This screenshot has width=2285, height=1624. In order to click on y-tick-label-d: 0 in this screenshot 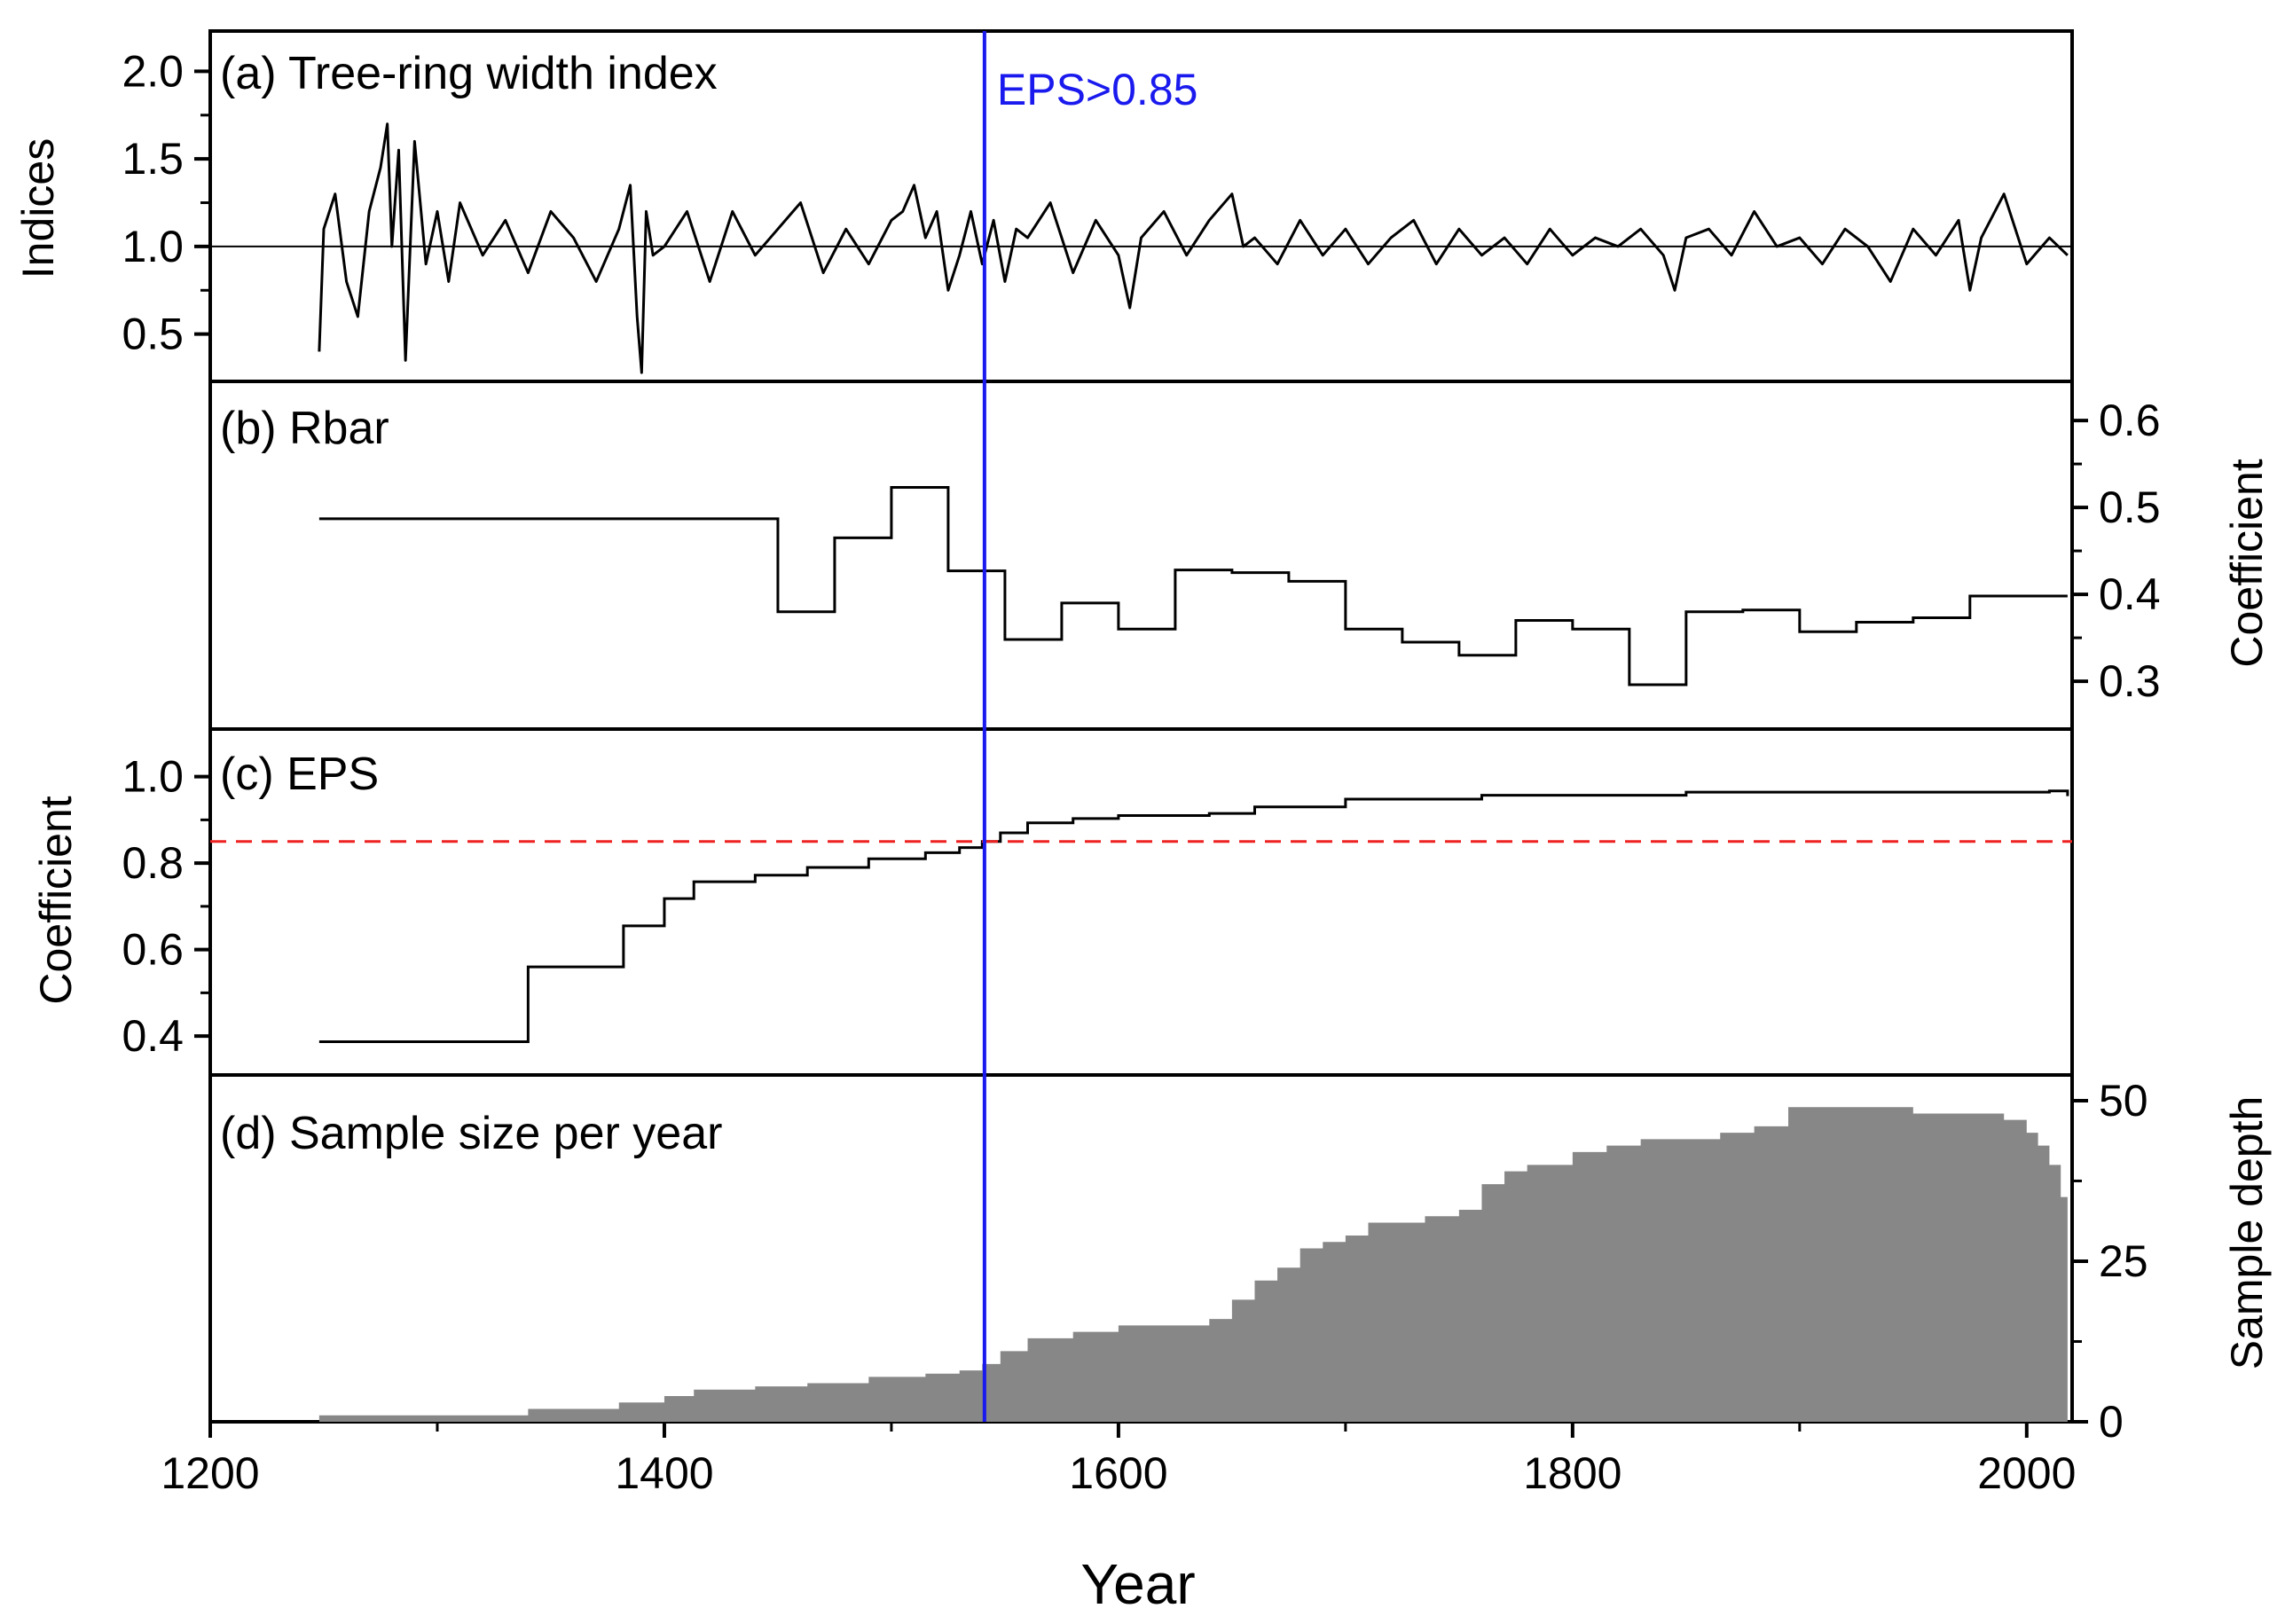, I will do `click(2111, 1422)`.